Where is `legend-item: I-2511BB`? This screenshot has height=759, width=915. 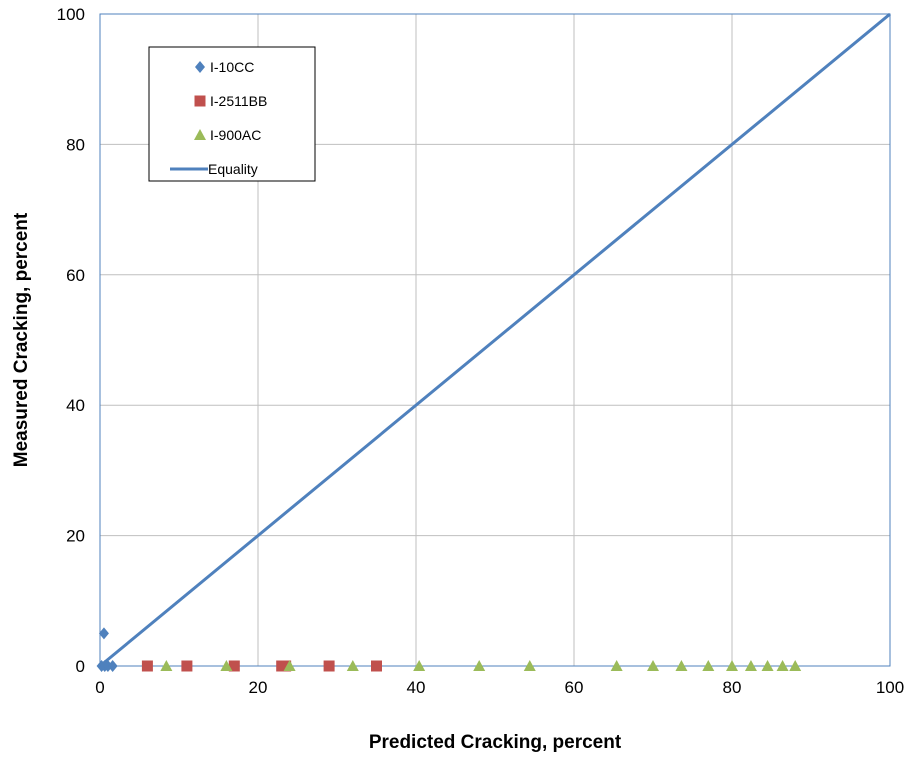
legend-item: I-2511BB is located at coordinates (230, 101).